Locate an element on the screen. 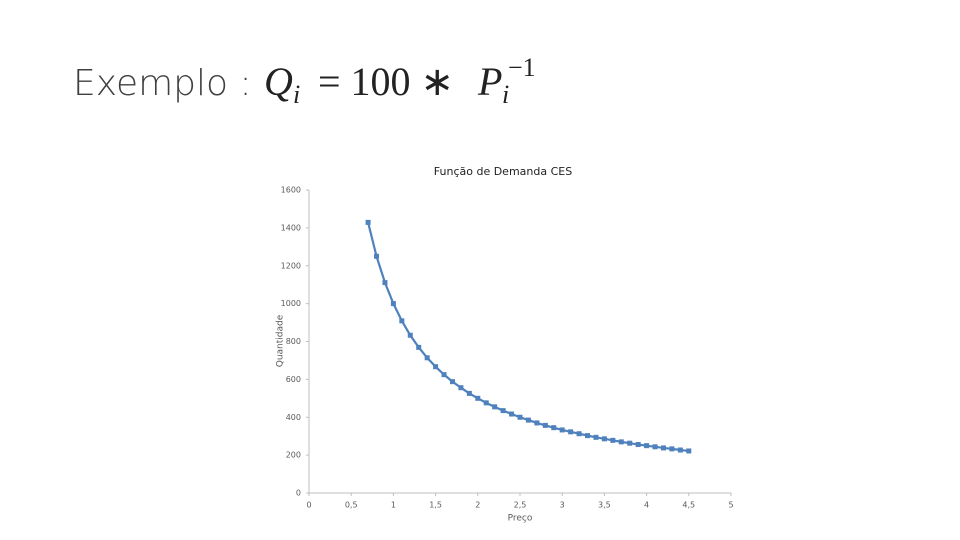  formula-q-sub: i is located at coordinates (296, 94).